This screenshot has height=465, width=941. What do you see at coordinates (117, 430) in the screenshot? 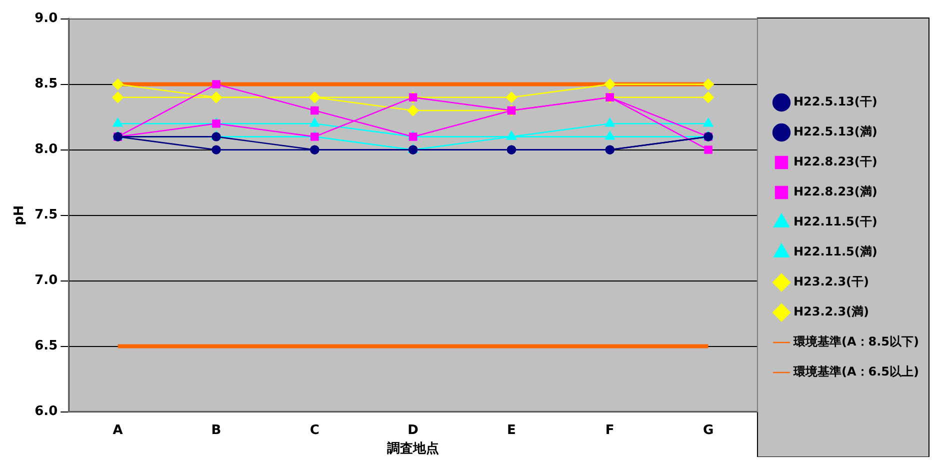
I see `x-tick-label: A` at bounding box center [117, 430].